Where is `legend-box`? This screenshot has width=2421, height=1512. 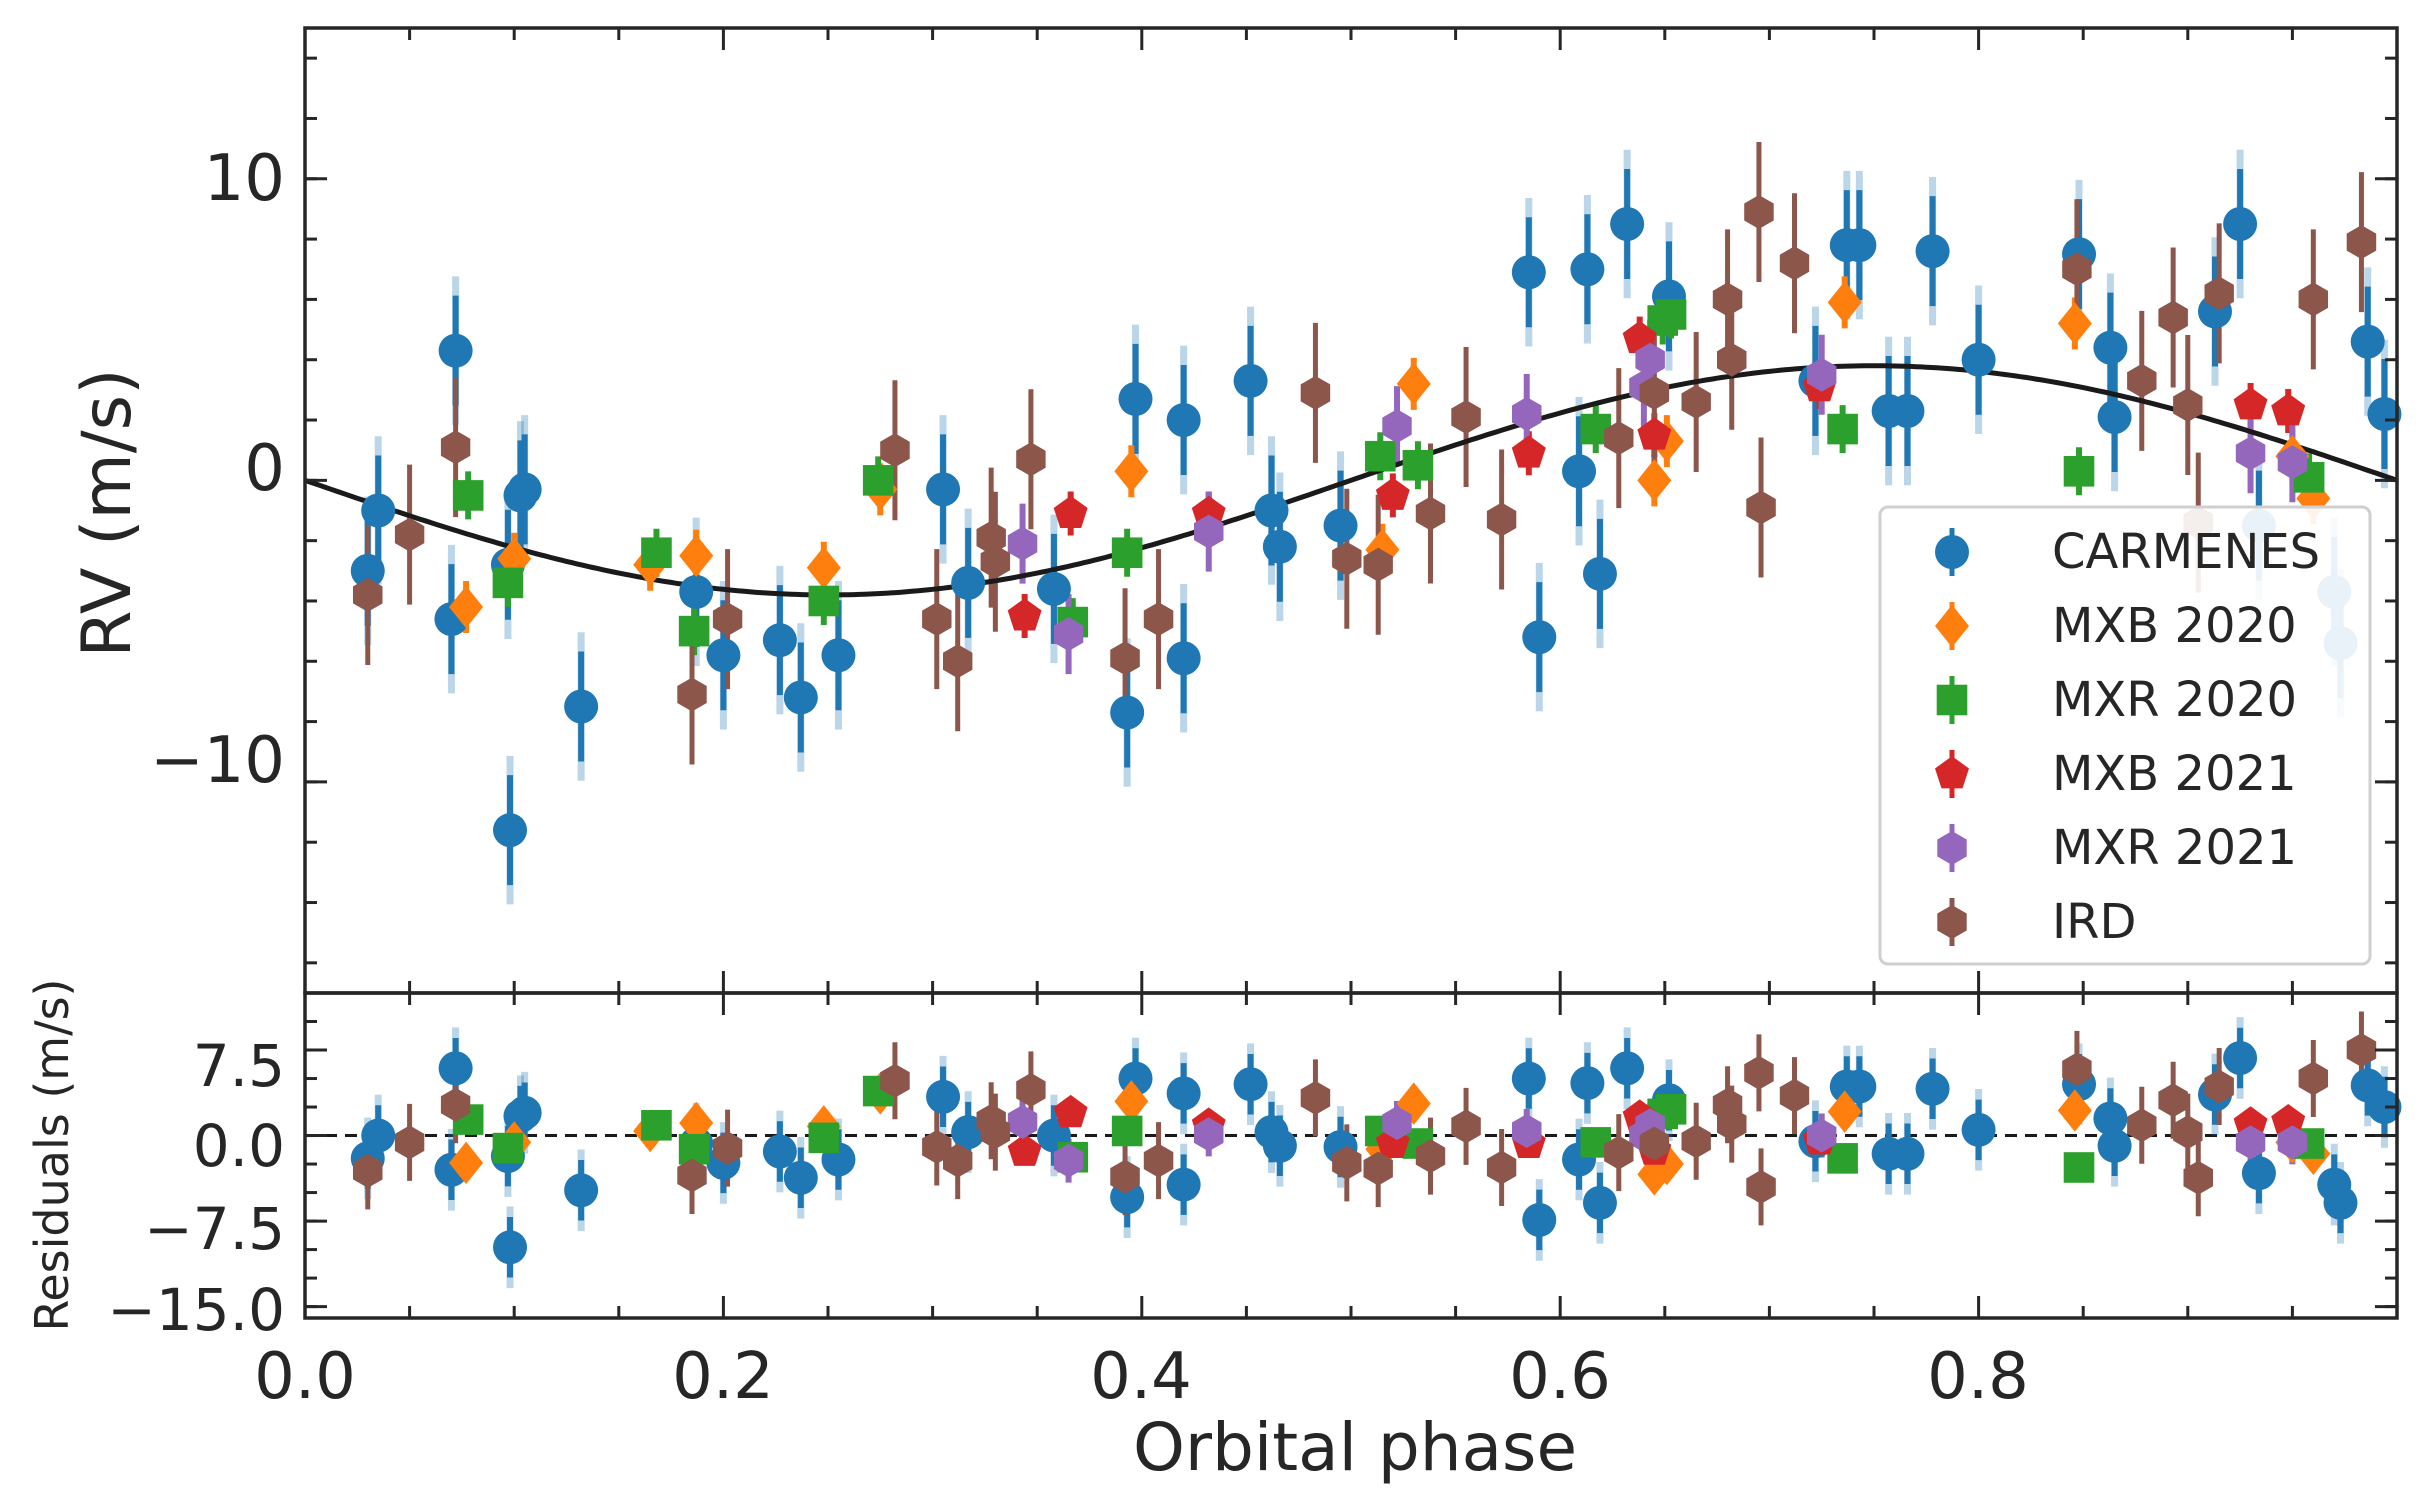
legend-box is located at coordinates (2125, 735).